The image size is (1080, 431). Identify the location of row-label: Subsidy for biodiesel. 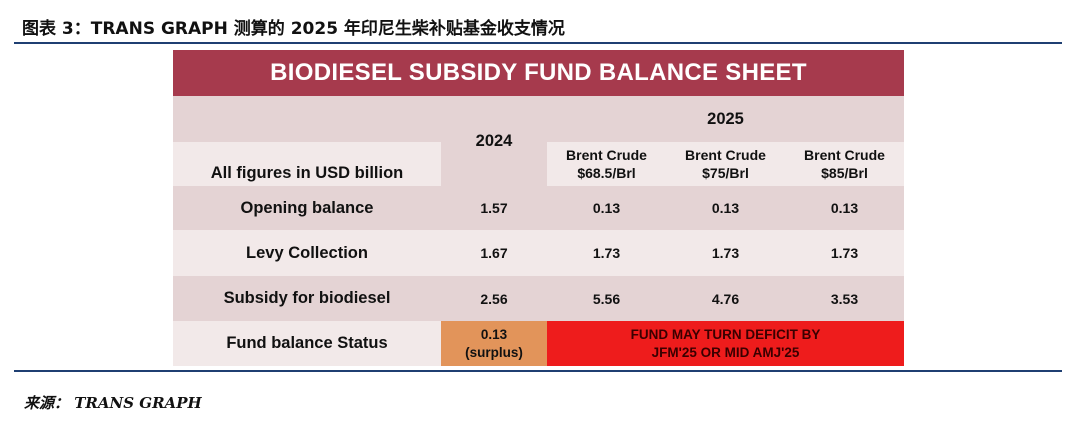
(307, 298).